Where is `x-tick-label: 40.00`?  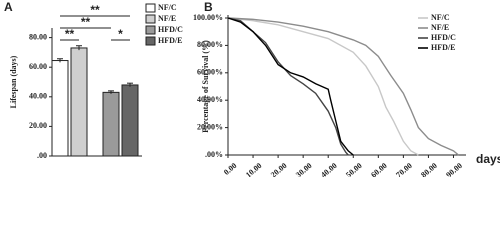
x-tick-label: 40.00 is located at coordinates (329, 169).